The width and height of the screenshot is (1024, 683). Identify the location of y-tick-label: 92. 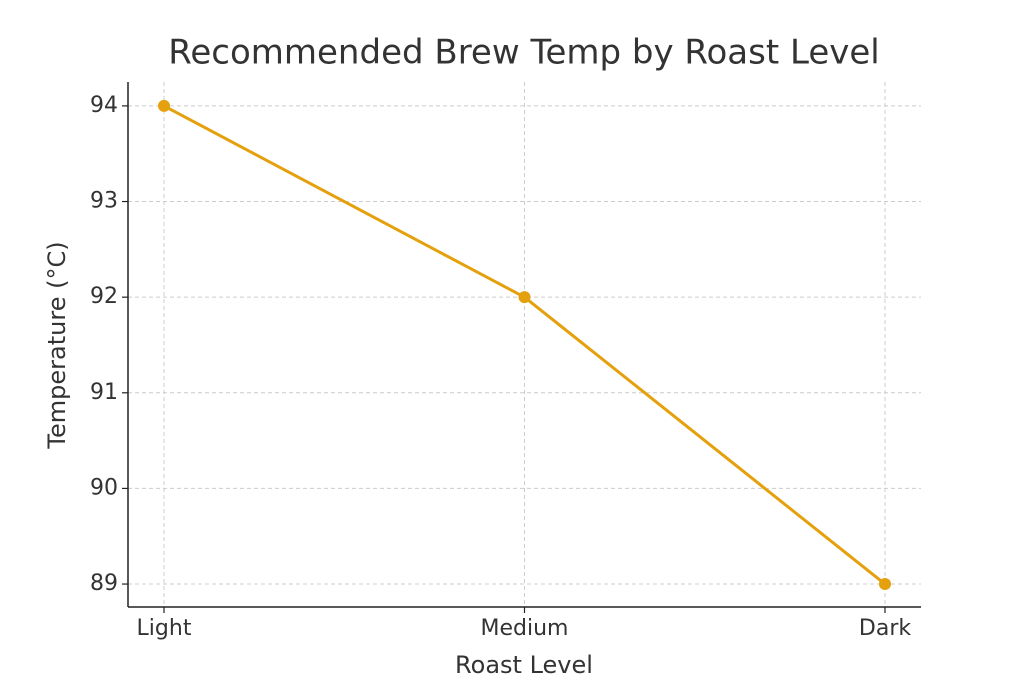
(104, 296).